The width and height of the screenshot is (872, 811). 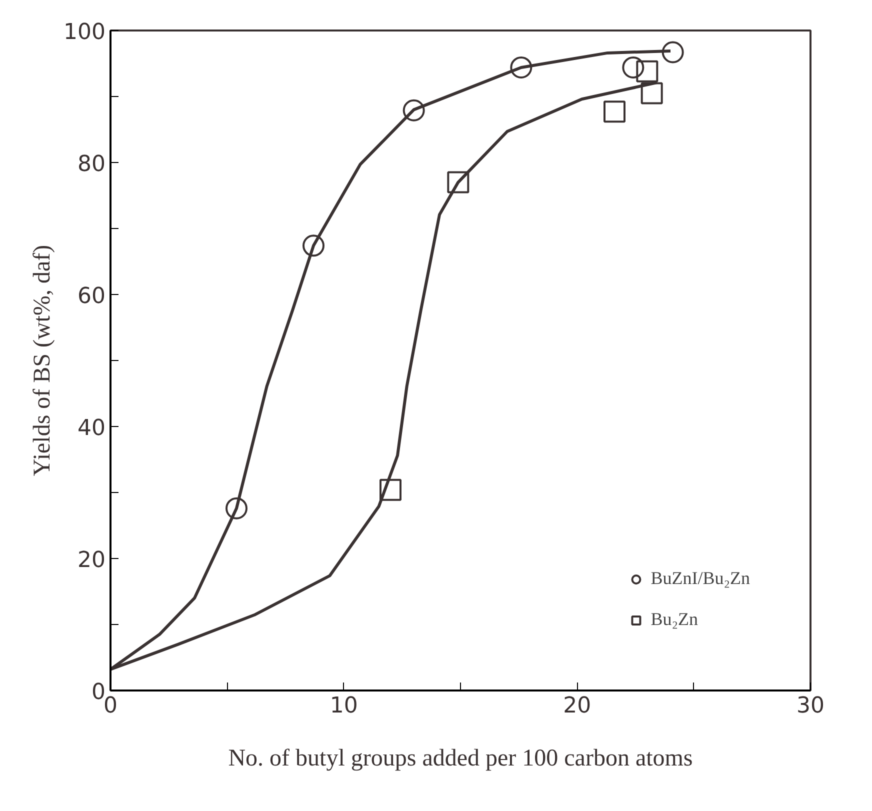 I want to click on y-tick-label: 100, so click(x=85, y=32).